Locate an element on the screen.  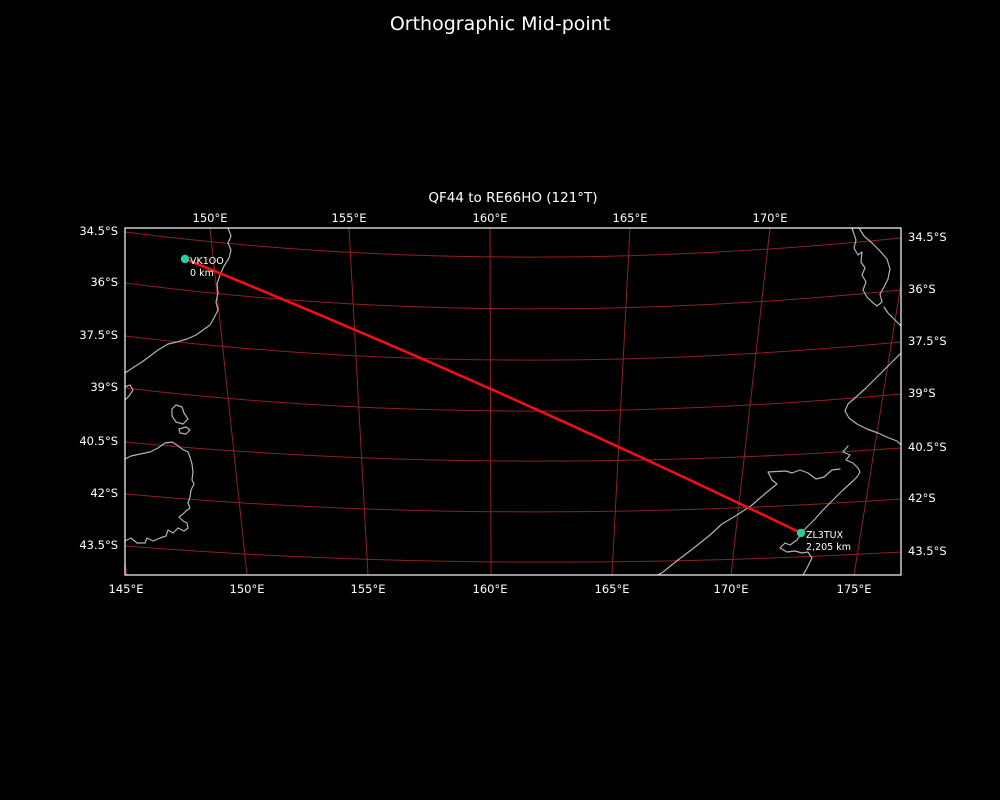
tick-label: 175°E is located at coordinates (854, 589).